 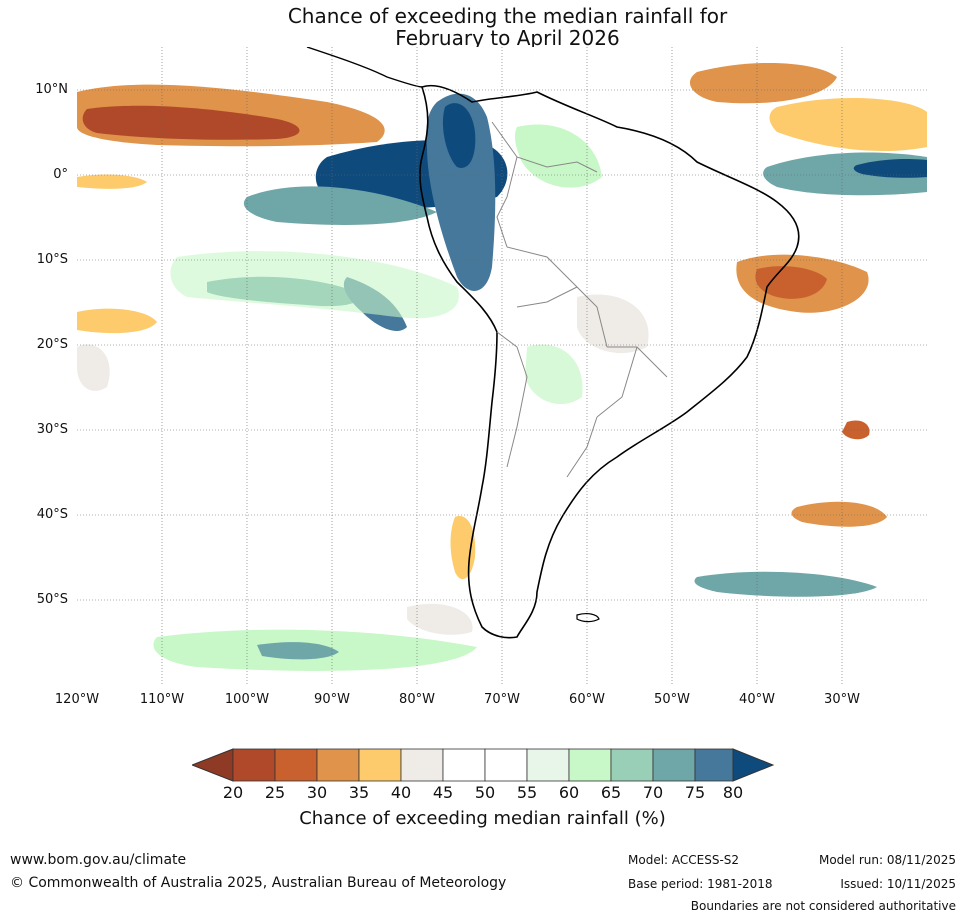 I want to click on colorbar-tick-70: 70, so click(x=653, y=792).